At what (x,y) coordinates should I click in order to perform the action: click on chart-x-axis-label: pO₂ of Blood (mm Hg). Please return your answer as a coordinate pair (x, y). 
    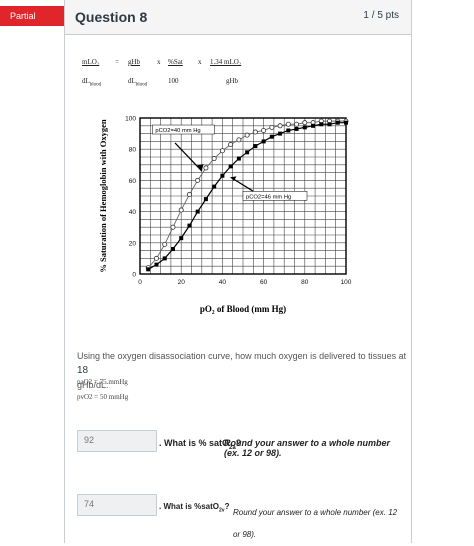
    Looking at the image, I should click on (243, 309).